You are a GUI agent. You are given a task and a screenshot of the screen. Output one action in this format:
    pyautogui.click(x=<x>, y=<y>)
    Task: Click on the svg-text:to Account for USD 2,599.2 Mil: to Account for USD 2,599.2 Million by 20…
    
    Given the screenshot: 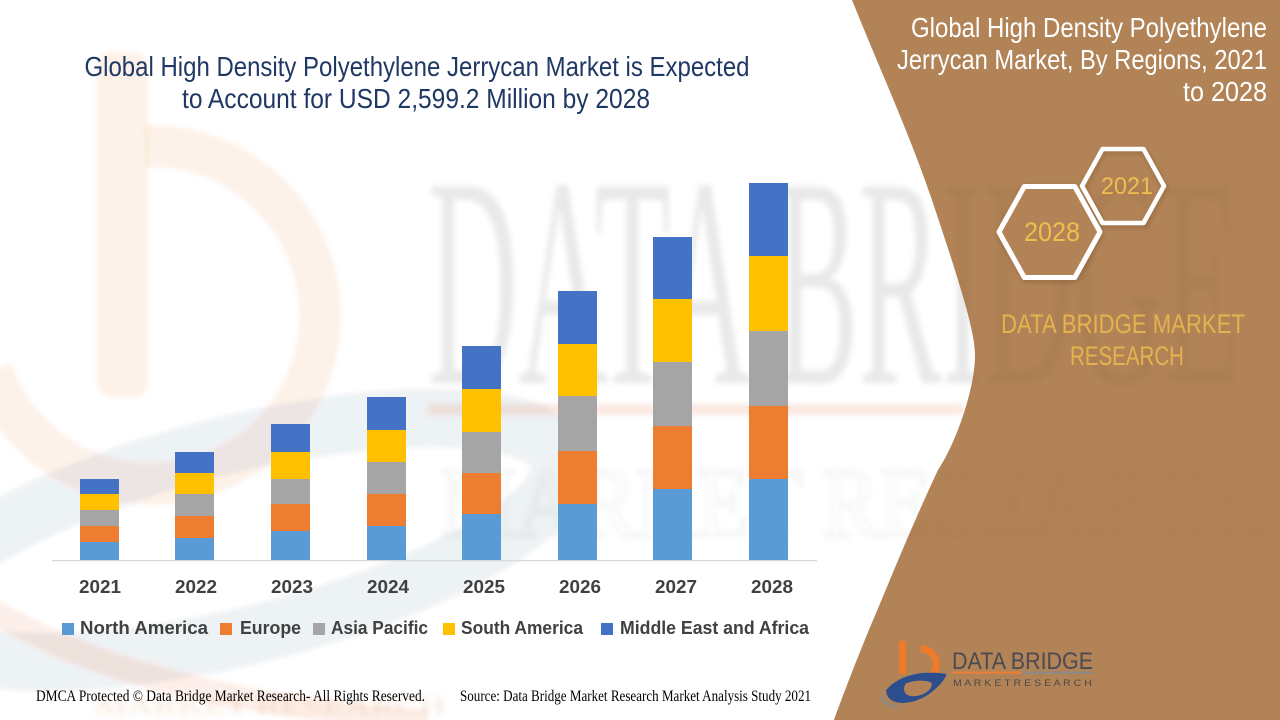 What is the action you would take?
    pyautogui.click(x=416, y=98)
    